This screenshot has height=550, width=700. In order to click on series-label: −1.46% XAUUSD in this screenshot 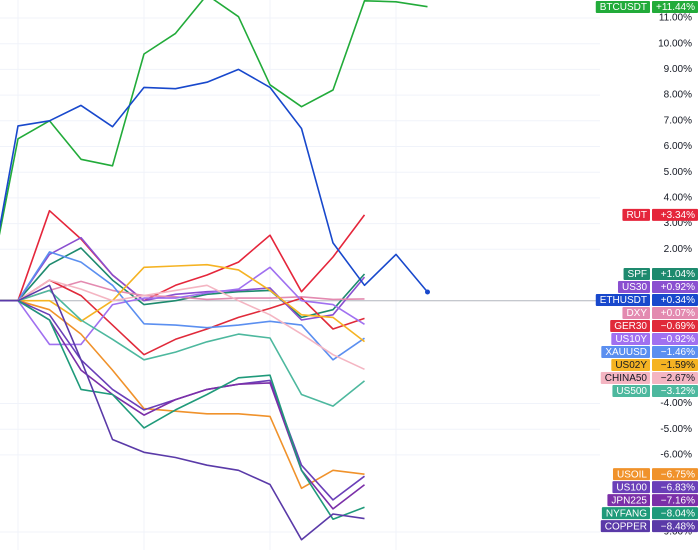, I will do `click(649, 351)`.